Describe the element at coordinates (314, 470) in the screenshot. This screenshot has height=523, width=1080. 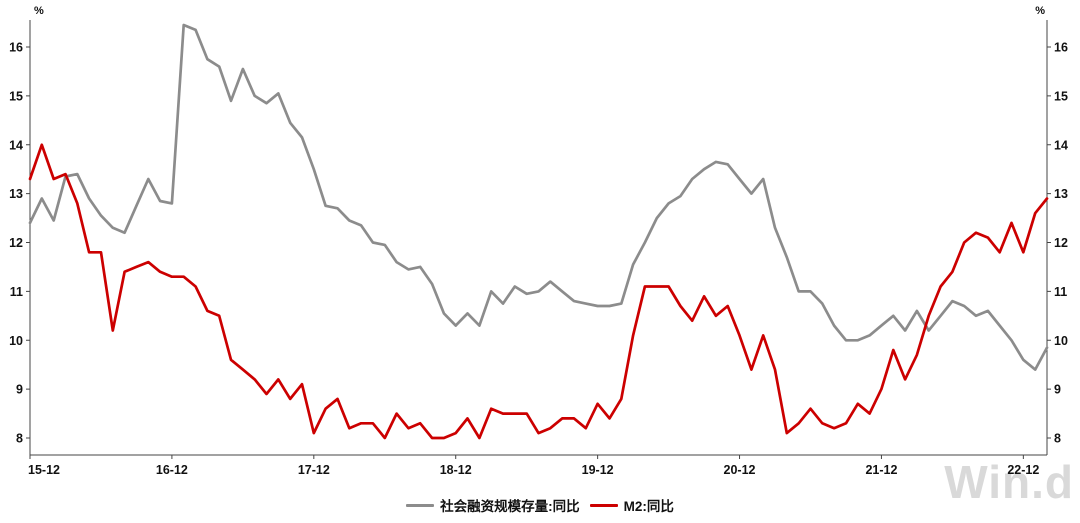
I see `svg-text: 17-12` at that location.